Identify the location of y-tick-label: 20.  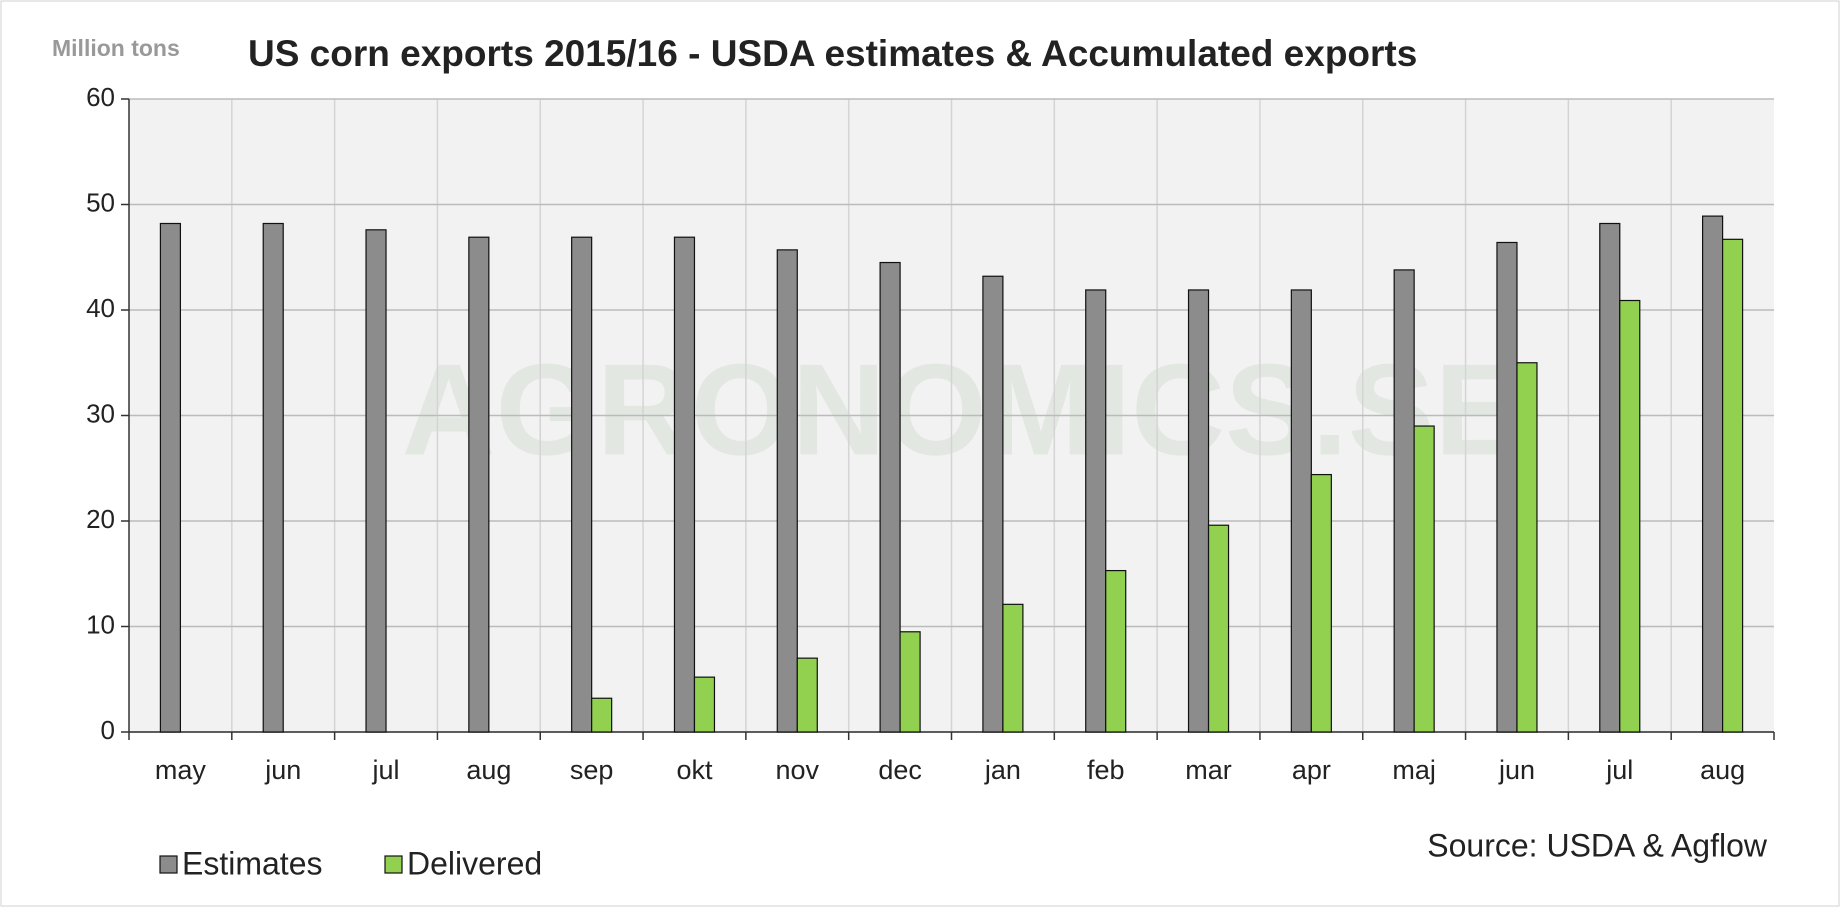
(100, 519).